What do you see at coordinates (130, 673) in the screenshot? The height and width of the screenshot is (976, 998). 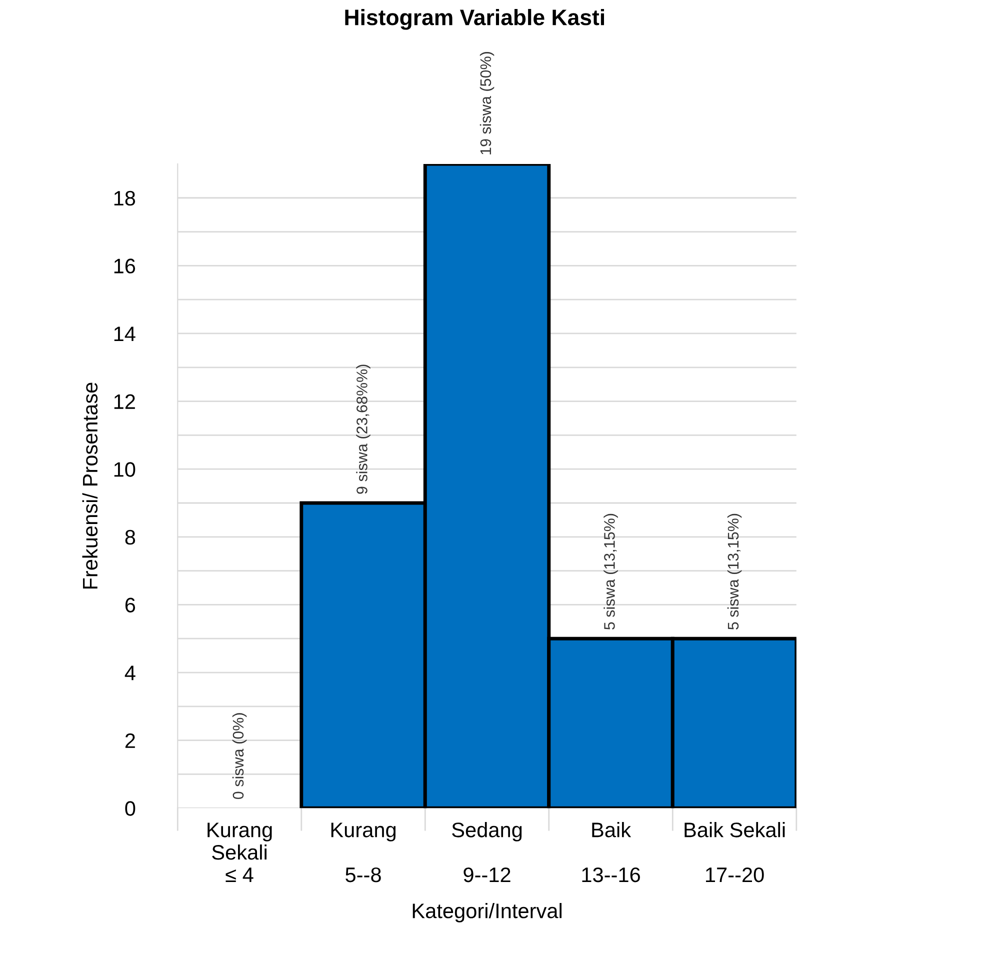 I see `y-tick-label: 4` at bounding box center [130, 673].